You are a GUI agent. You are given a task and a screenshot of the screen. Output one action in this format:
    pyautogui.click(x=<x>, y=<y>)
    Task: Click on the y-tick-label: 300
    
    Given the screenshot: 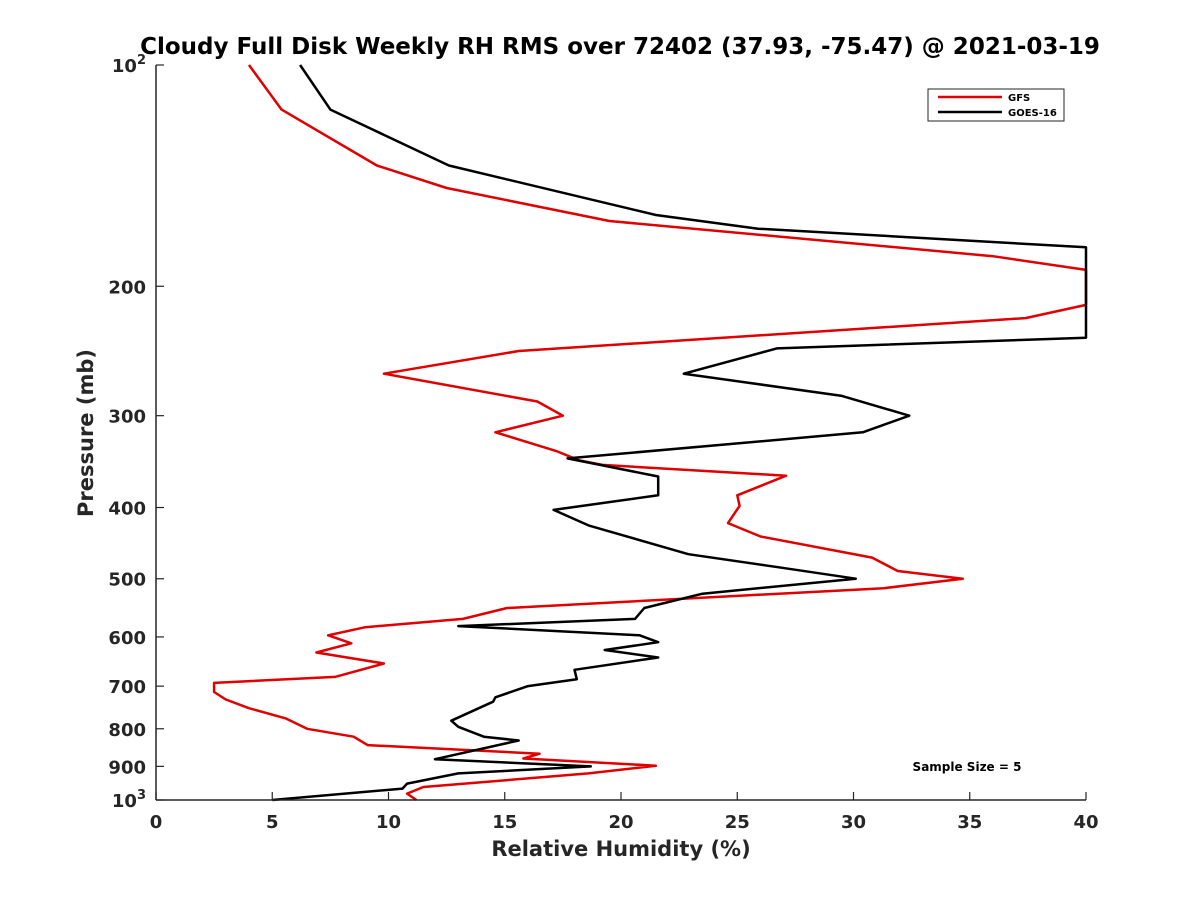 What is the action you would take?
    pyautogui.click(x=127, y=417)
    